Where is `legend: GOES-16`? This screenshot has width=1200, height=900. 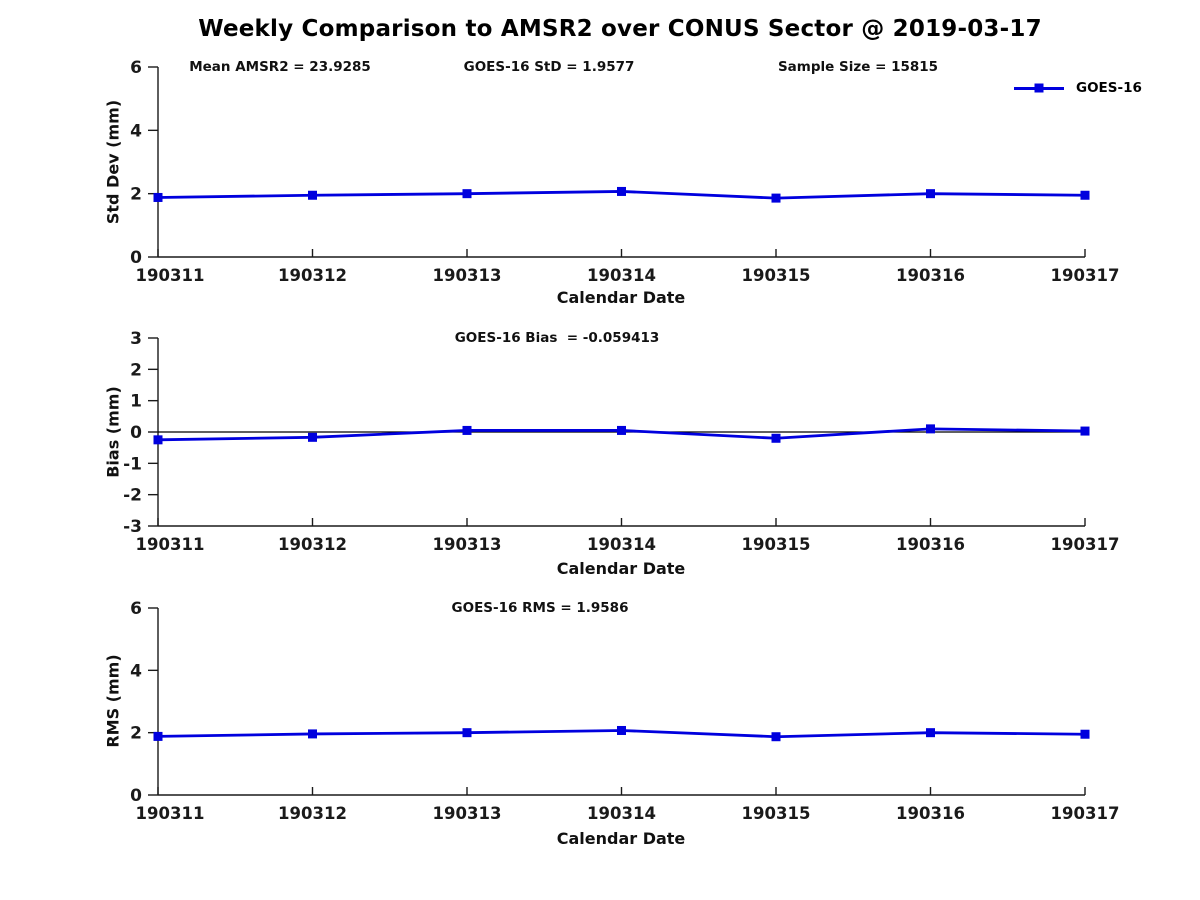
legend: GOES-16 is located at coordinates (1078, 88).